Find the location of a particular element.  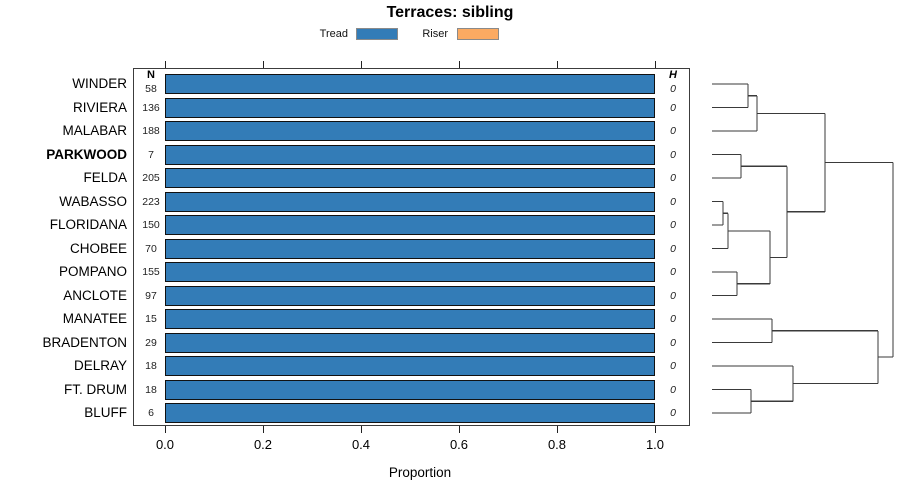

x-tick-label: 0.2 is located at coordinates (263, 444).